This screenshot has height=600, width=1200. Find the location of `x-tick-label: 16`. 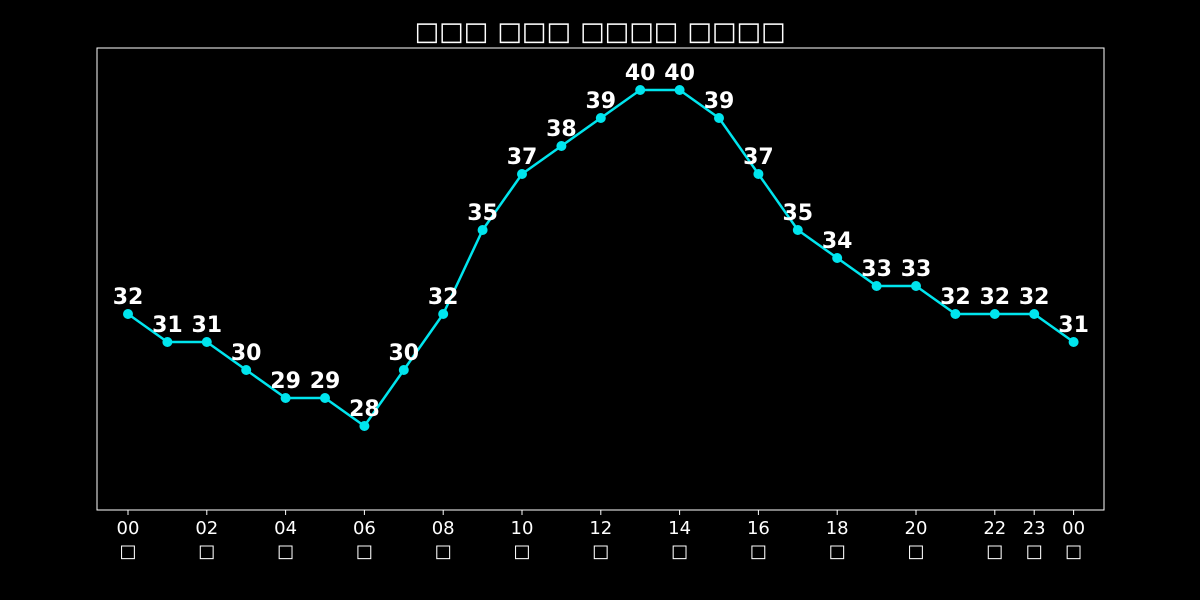

x-tick-label: 16 is located at coordinates (758, 528).